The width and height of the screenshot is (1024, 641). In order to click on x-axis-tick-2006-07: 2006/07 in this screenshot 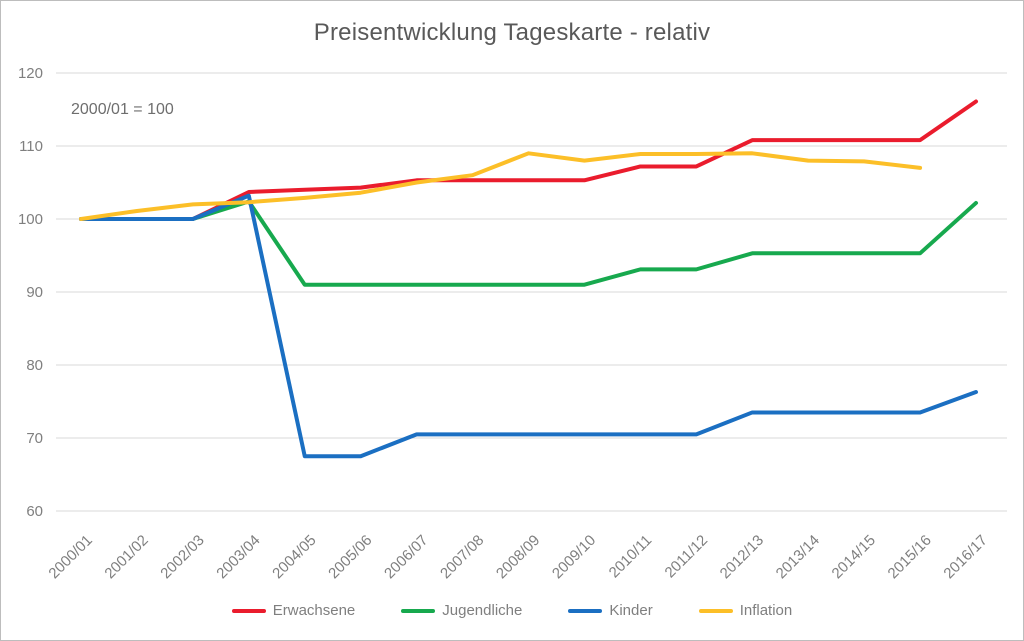, I will do `click(406, 557)`.